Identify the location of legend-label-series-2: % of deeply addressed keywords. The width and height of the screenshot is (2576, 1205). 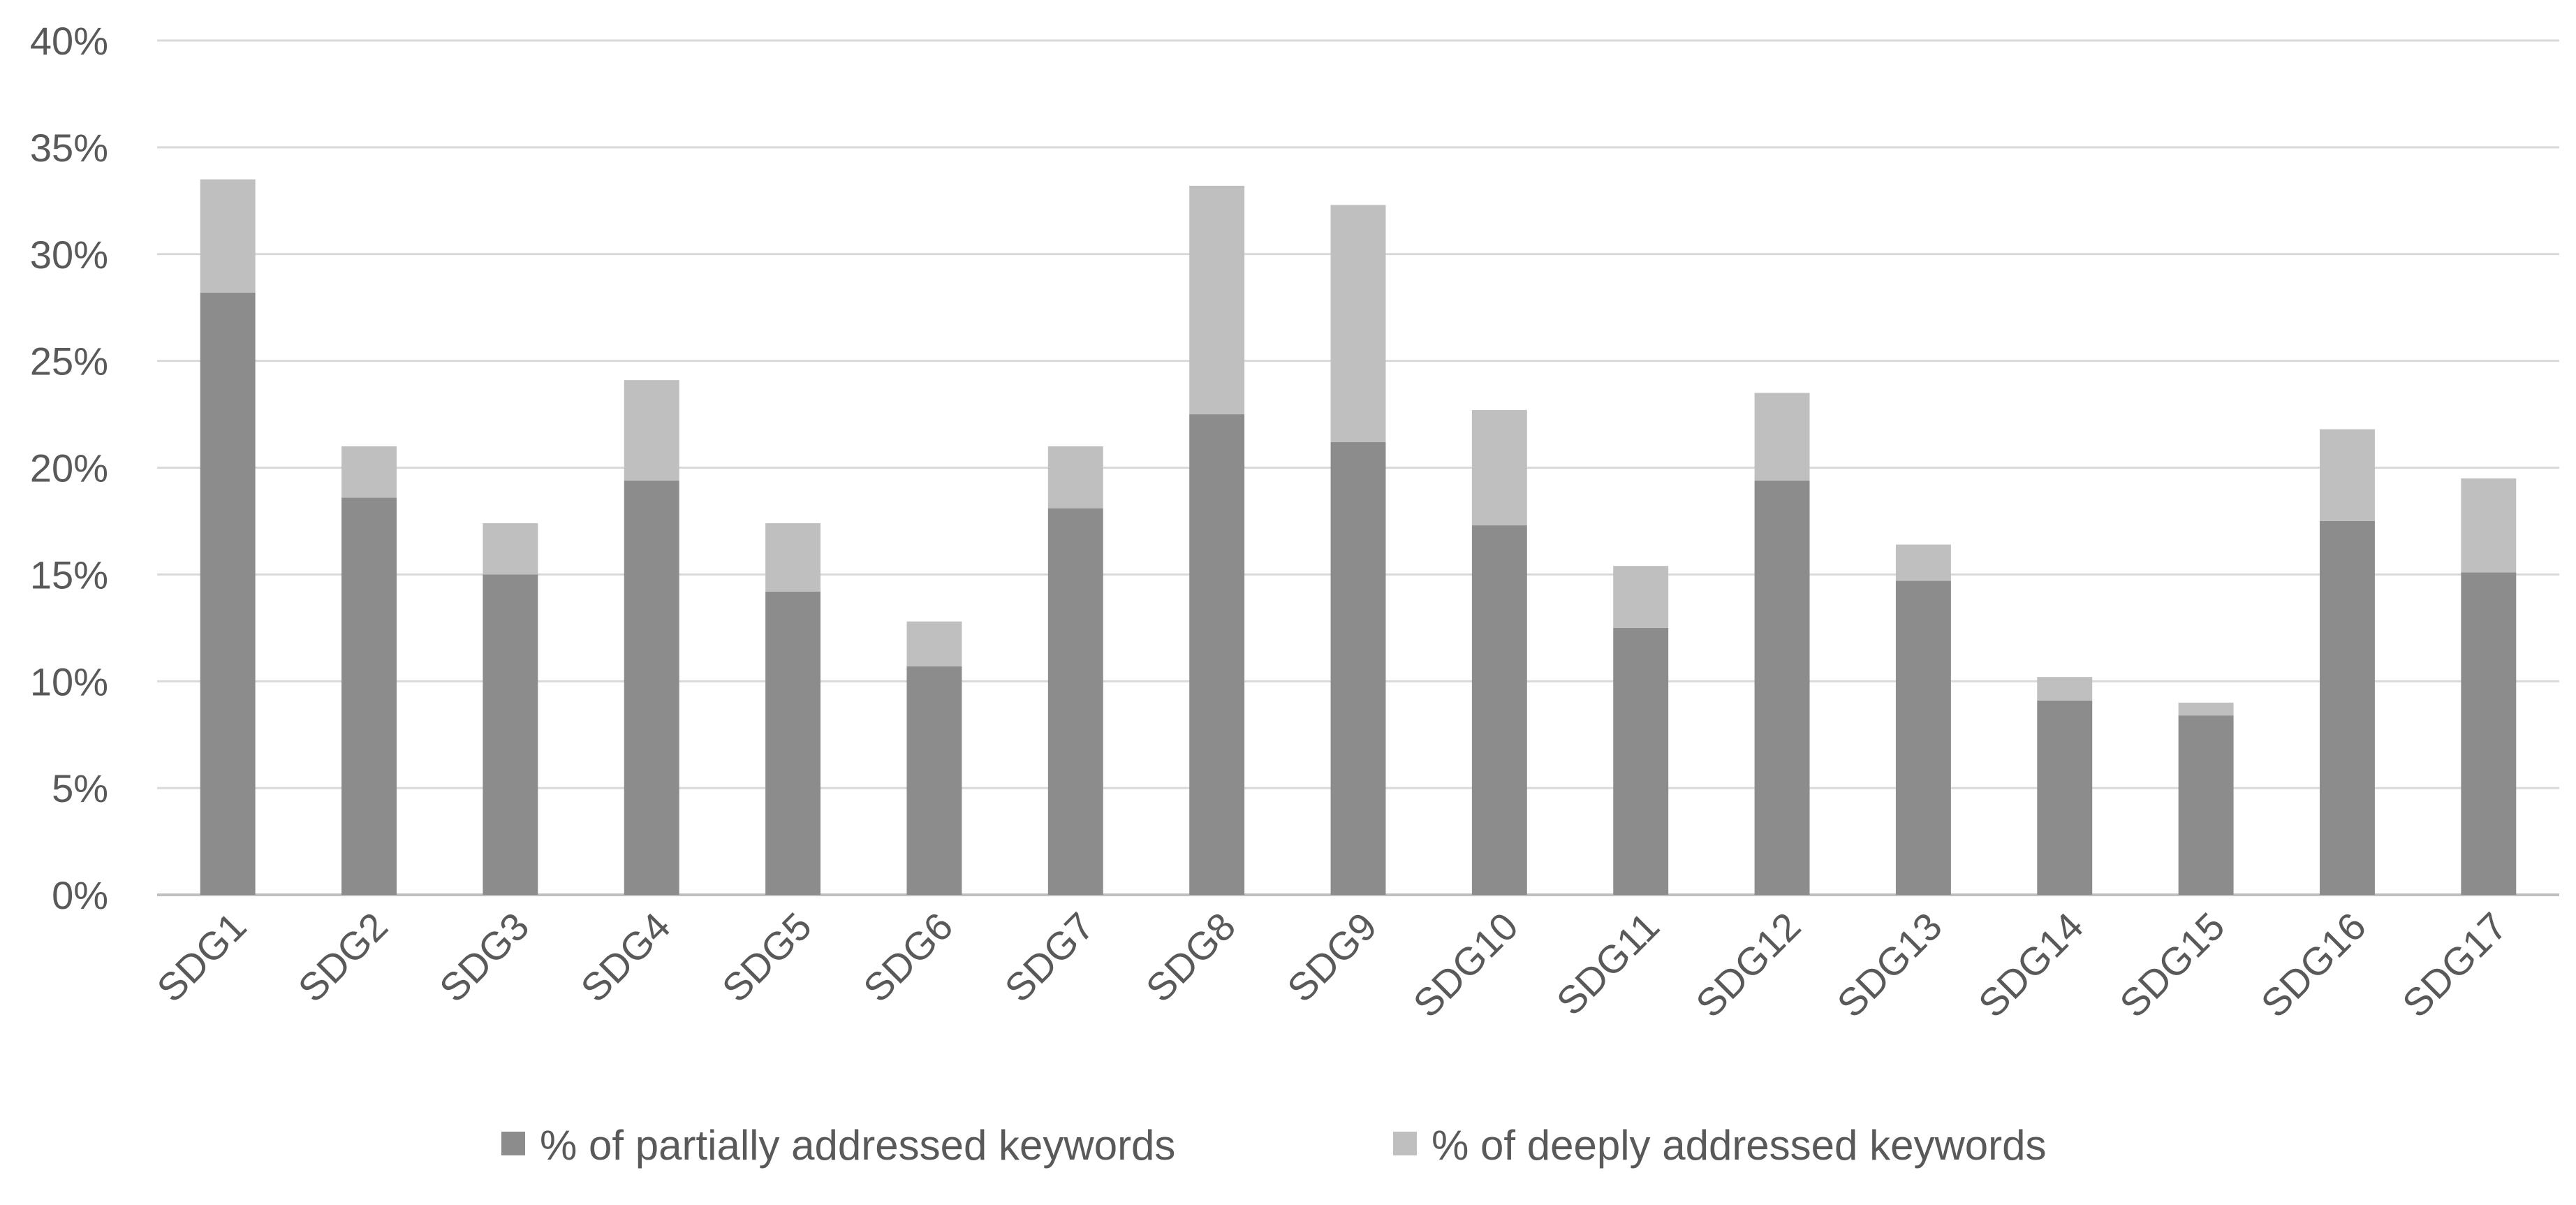
(1739, 1145).